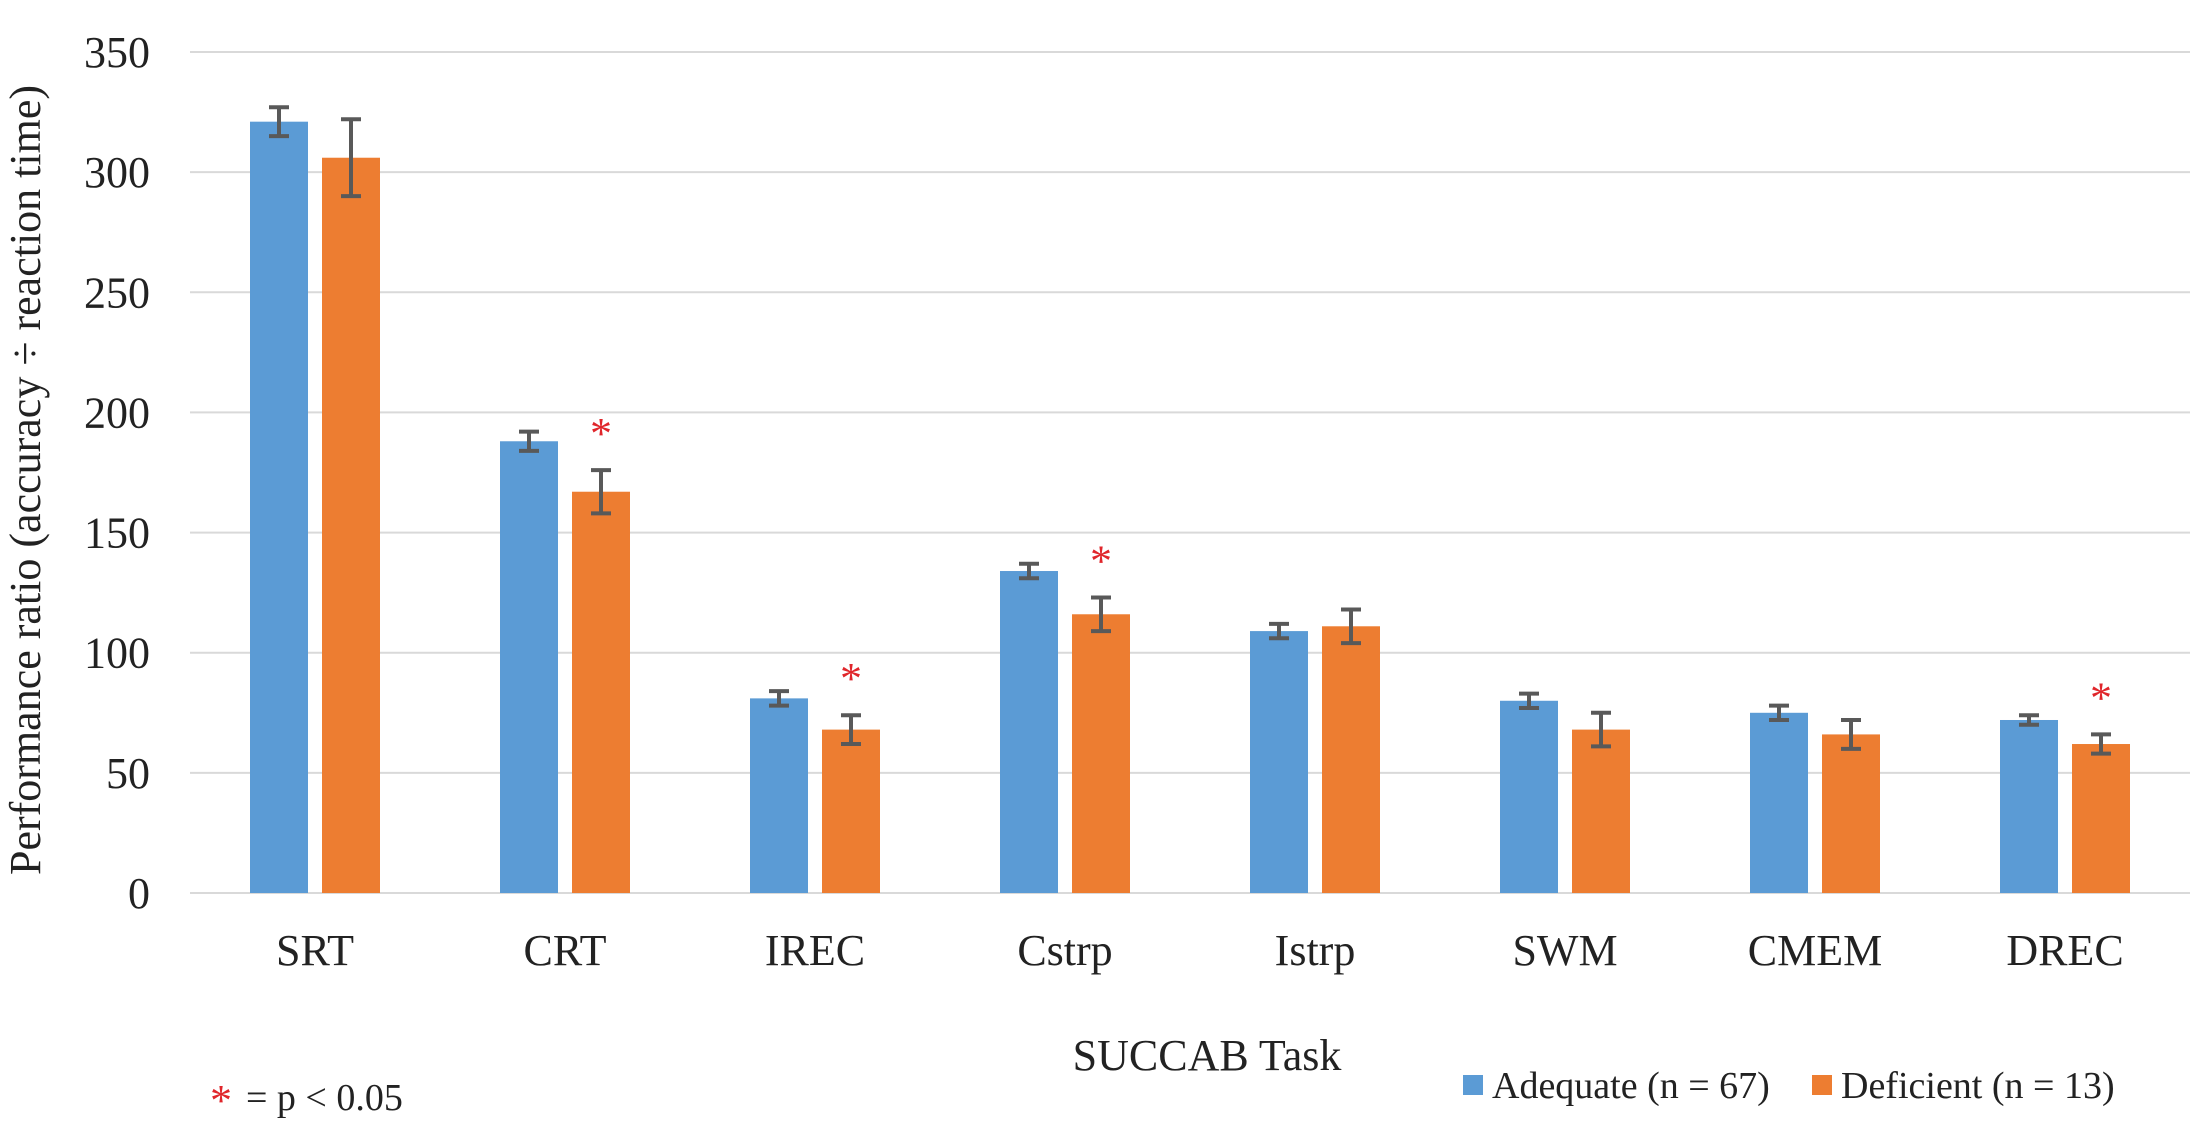 The width and height of the screenshot is (2197, 1148). What do you see at coordinates (529, 667) in the screenshot?
I see `bar-crt-adequate` at bounding box center [529, 667].